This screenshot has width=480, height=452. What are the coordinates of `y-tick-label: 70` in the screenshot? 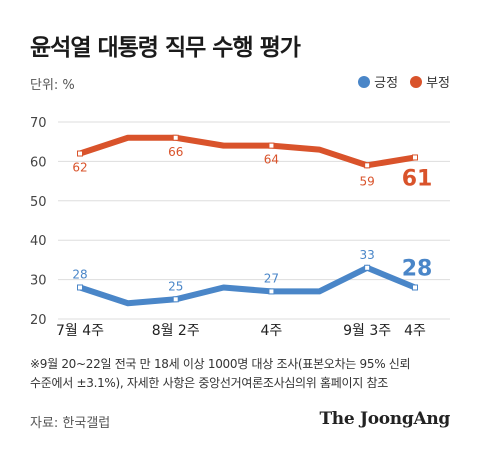 It's located at (38, 123).